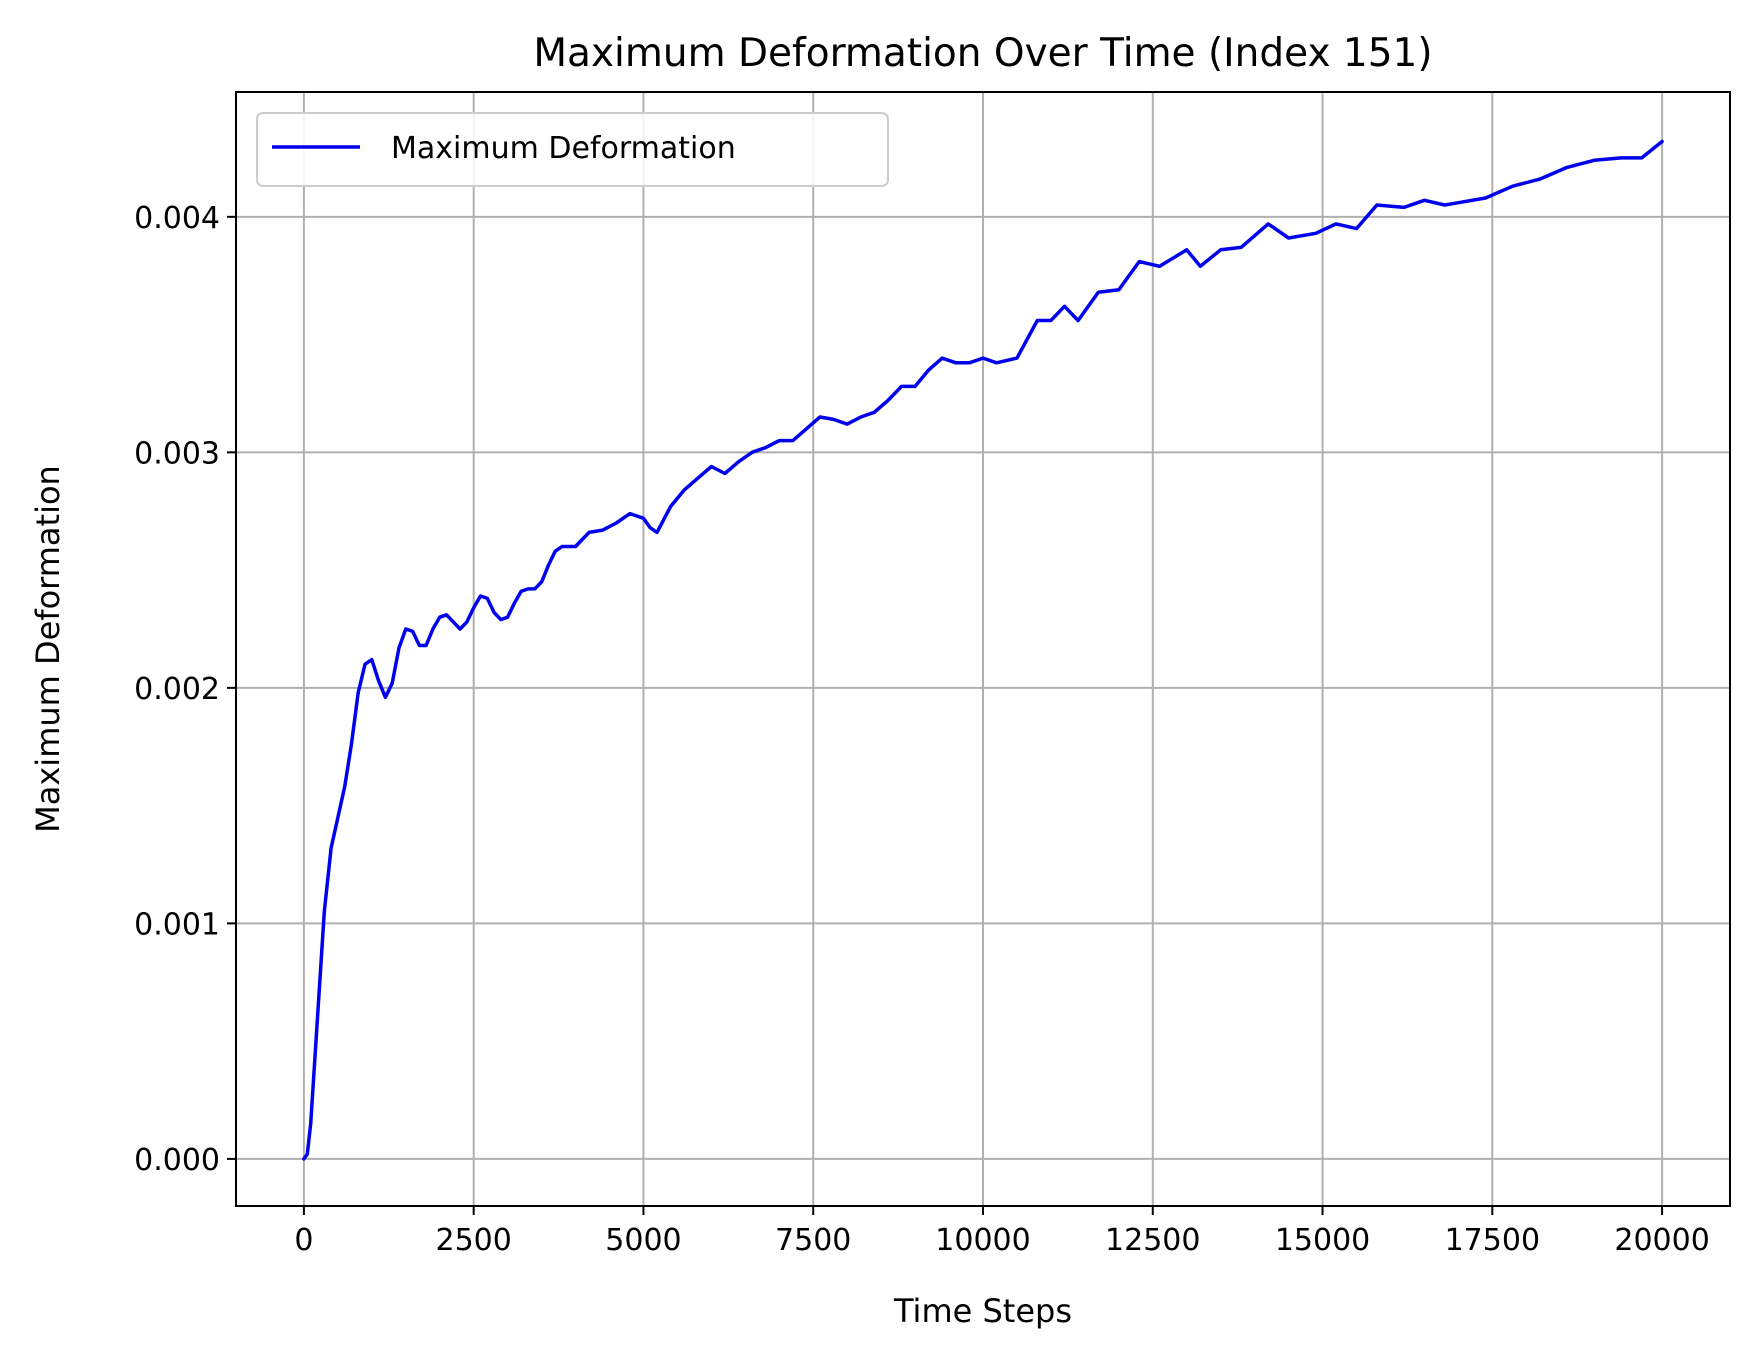 The image size is (1753, 1357). What do you see at coordinates (1661, 1240) in the screenshot?
I see `x-tick-label: 20000` at bounding box center [1661, 1240].